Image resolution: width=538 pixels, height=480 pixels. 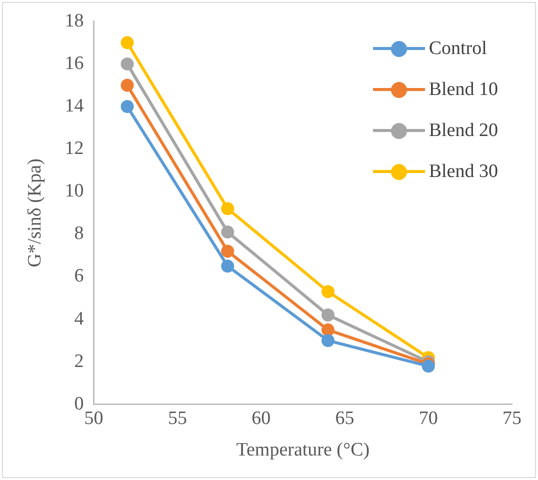 What do you see at coordinates (74, 149) in the screenshot?
I see `y-tick-label: 12` at bounding box center [74, 149].